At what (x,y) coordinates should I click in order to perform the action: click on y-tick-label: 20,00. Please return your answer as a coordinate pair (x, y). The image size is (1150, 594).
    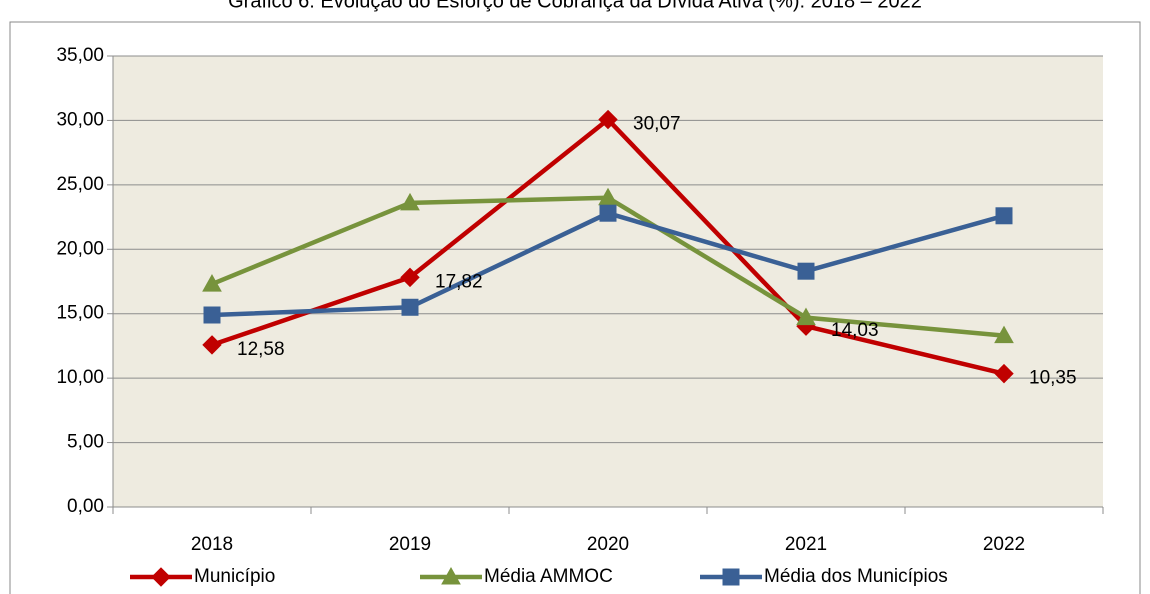
    Looking at the image, I should click on (80, 248).